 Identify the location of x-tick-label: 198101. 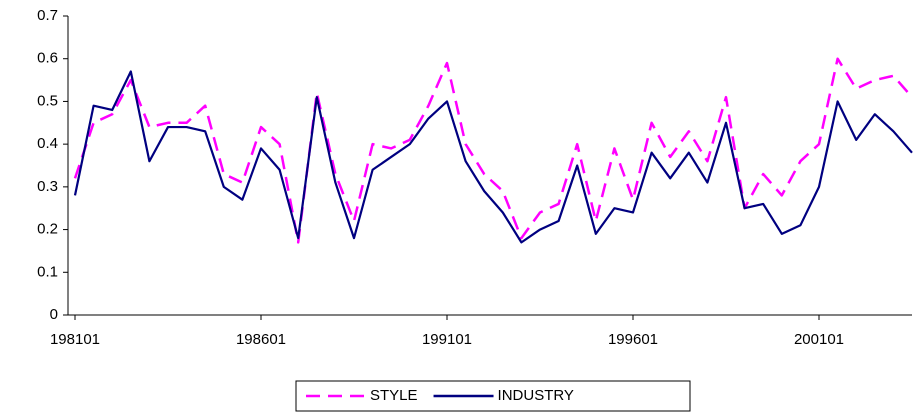
(75, 339).